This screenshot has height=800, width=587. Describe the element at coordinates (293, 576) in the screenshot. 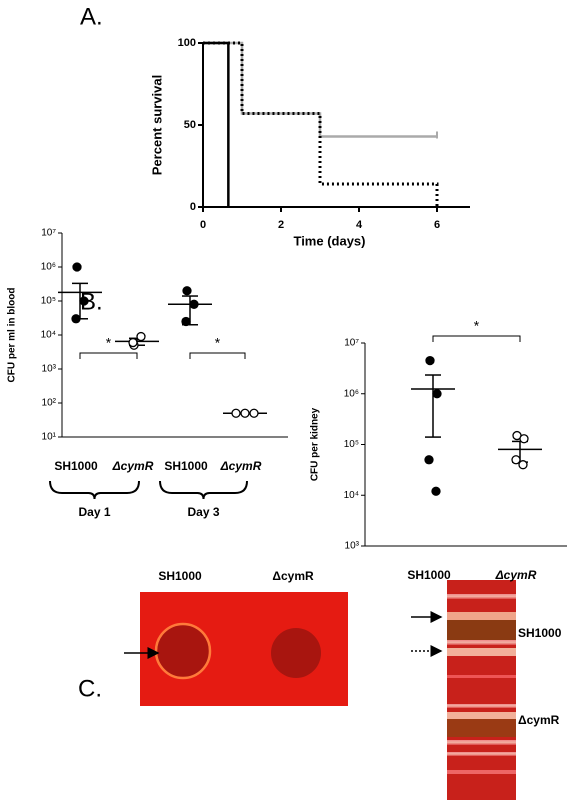

I see `plate-label: ΔcymR` at that location.